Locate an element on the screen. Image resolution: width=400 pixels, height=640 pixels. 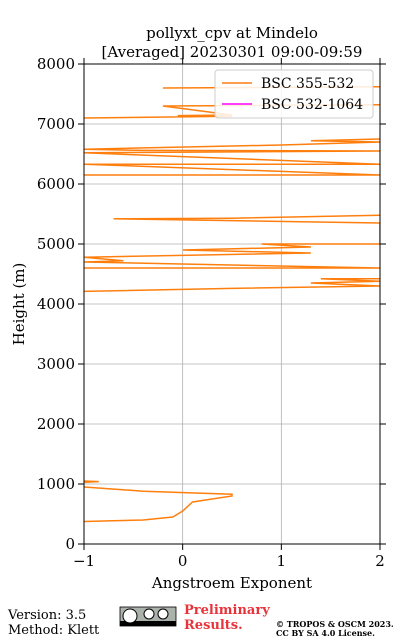
legend-box is located at coordinates (294, 94).